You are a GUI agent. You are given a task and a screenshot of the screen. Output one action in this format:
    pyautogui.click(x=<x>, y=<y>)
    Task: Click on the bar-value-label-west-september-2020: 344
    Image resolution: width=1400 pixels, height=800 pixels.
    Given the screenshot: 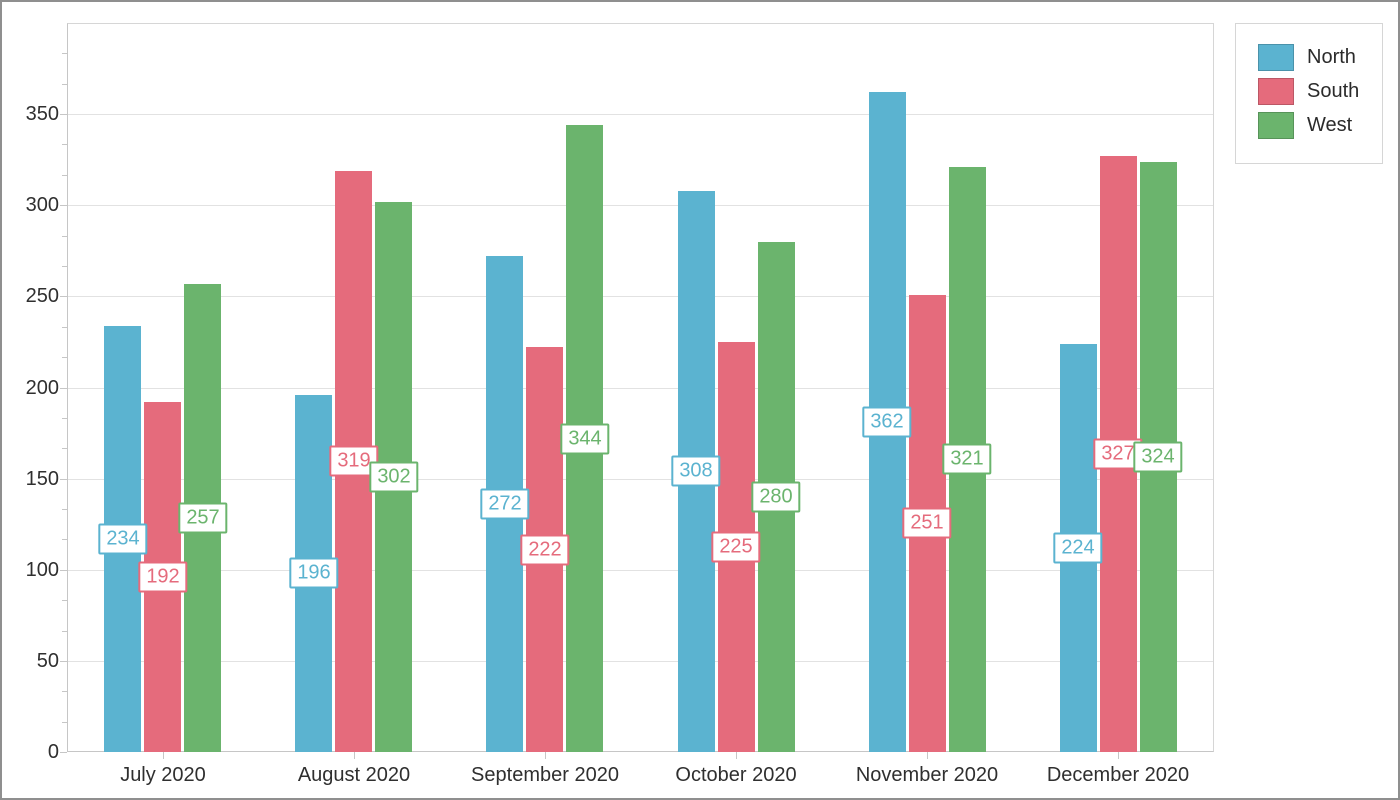 What is the action you would take?
    pyautogui.click(x=585, y=439)
    